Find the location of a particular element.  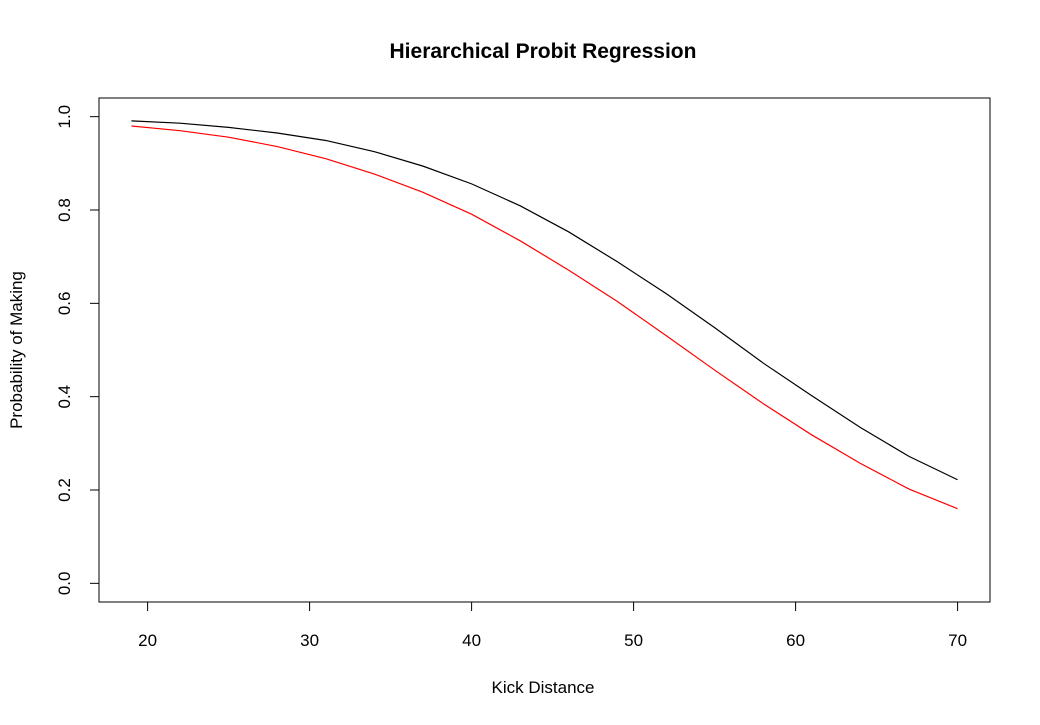

y-tick-label: 0.2 is located at coordinates (64, 490).